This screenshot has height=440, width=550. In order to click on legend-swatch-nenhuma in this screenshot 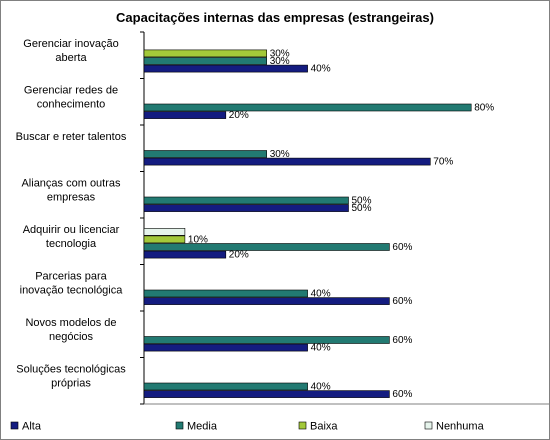, I will do `click(428, 425)`.